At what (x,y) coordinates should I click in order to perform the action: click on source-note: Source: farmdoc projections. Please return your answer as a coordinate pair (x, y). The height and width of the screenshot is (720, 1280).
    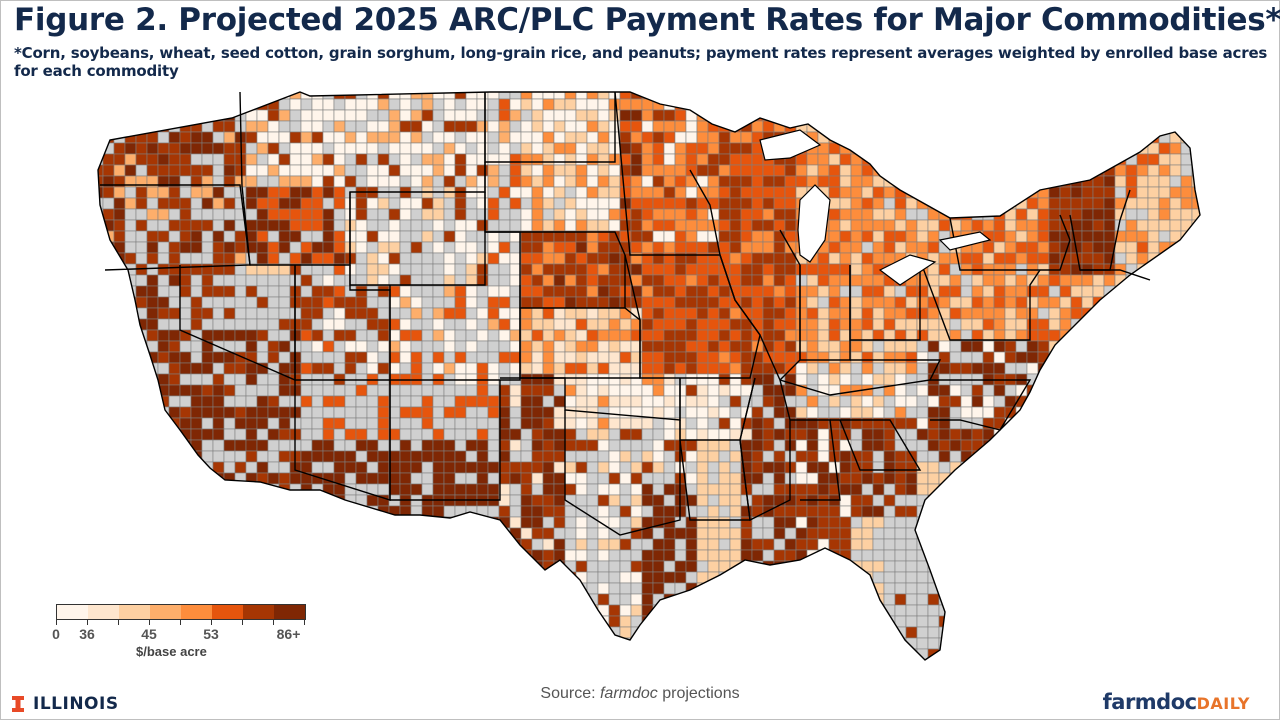
    Looking at the image, I should click on (640, 693).